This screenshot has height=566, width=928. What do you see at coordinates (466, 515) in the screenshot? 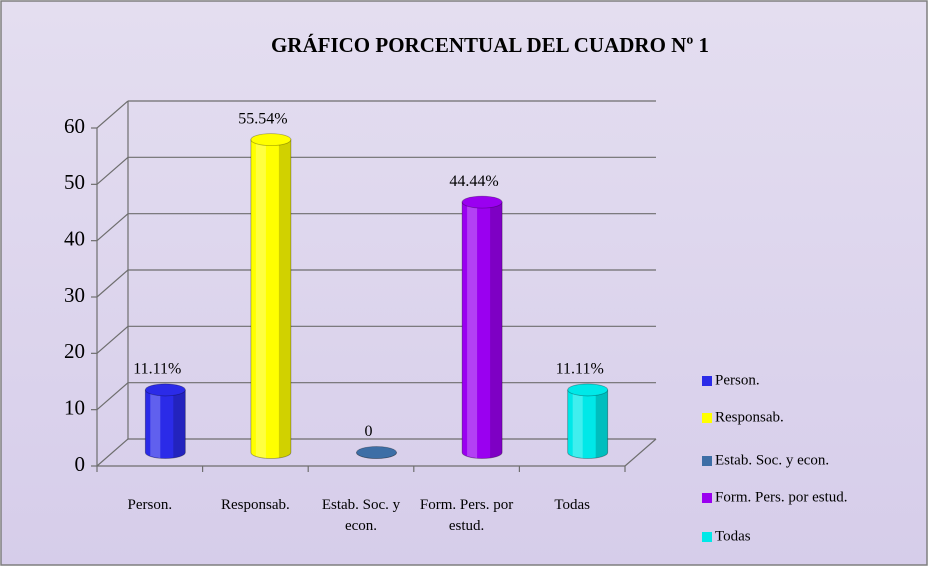
I see `x-tick-label: Form. Pers. por estud.` at bounding box center [466, 515].